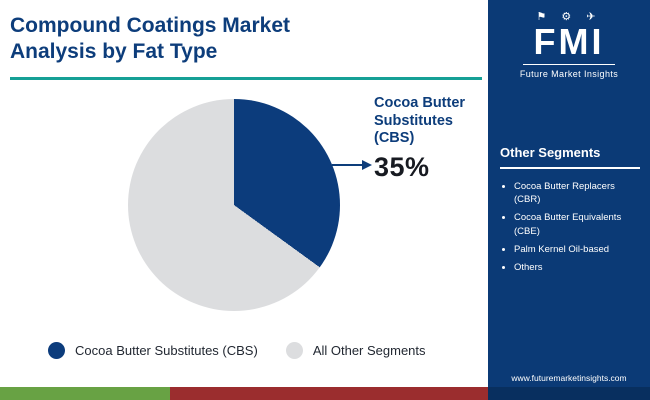  Describe the element at coordinates (578, 193) in the screenshot. I see `list-item-cbr: Cocoa Butter Replacers (CBR)` at that location.